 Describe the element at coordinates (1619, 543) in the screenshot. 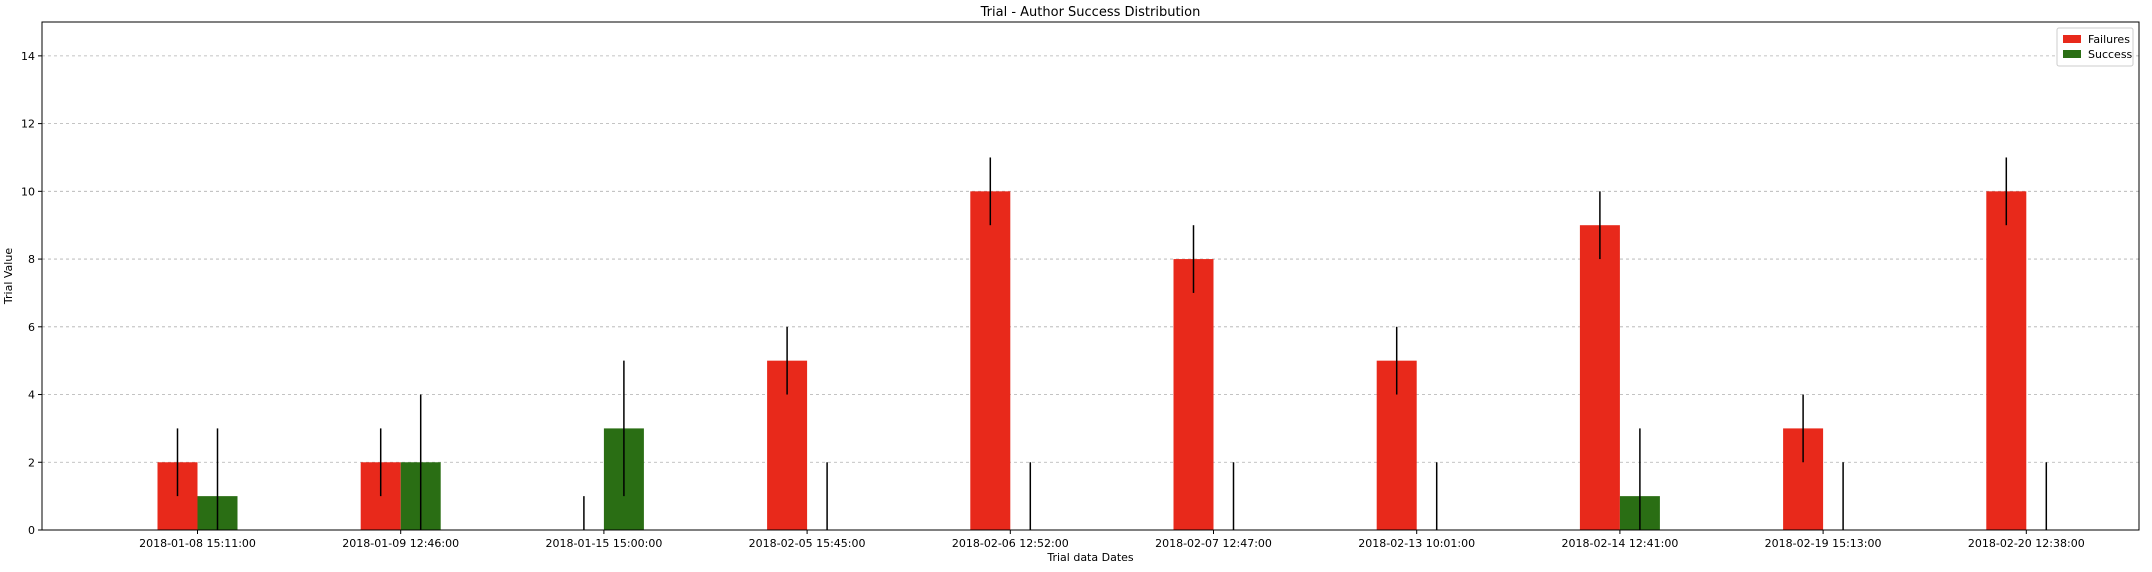

I see `x-tick-label: 2018-02-14 12:41:00` at that location.